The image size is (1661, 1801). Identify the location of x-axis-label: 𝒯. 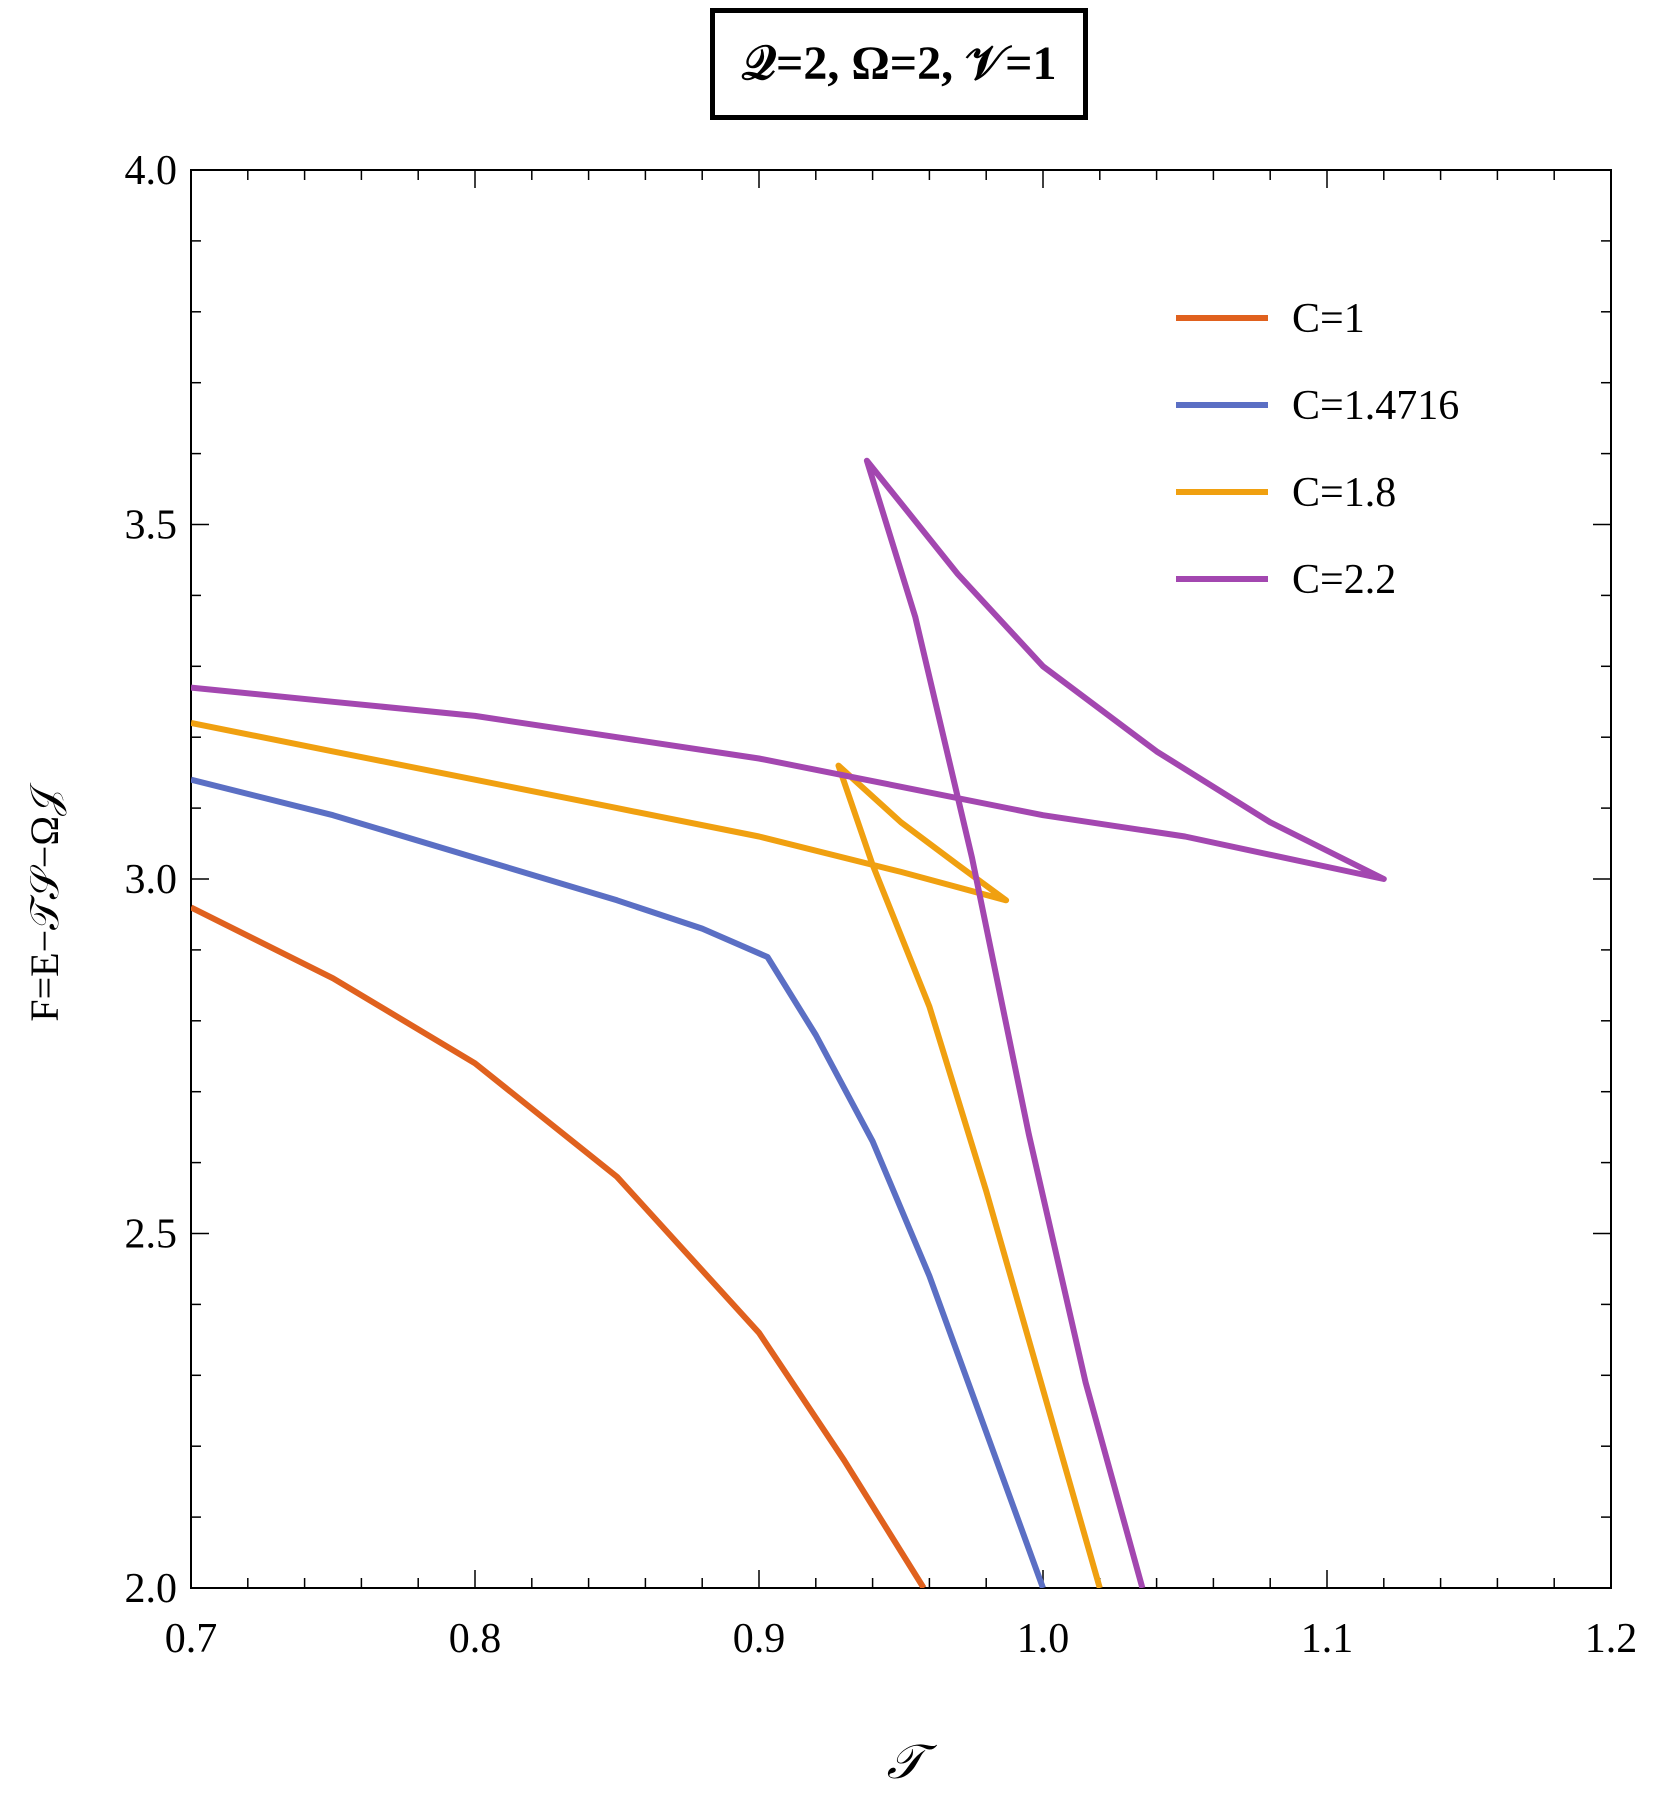
(912, 1762).